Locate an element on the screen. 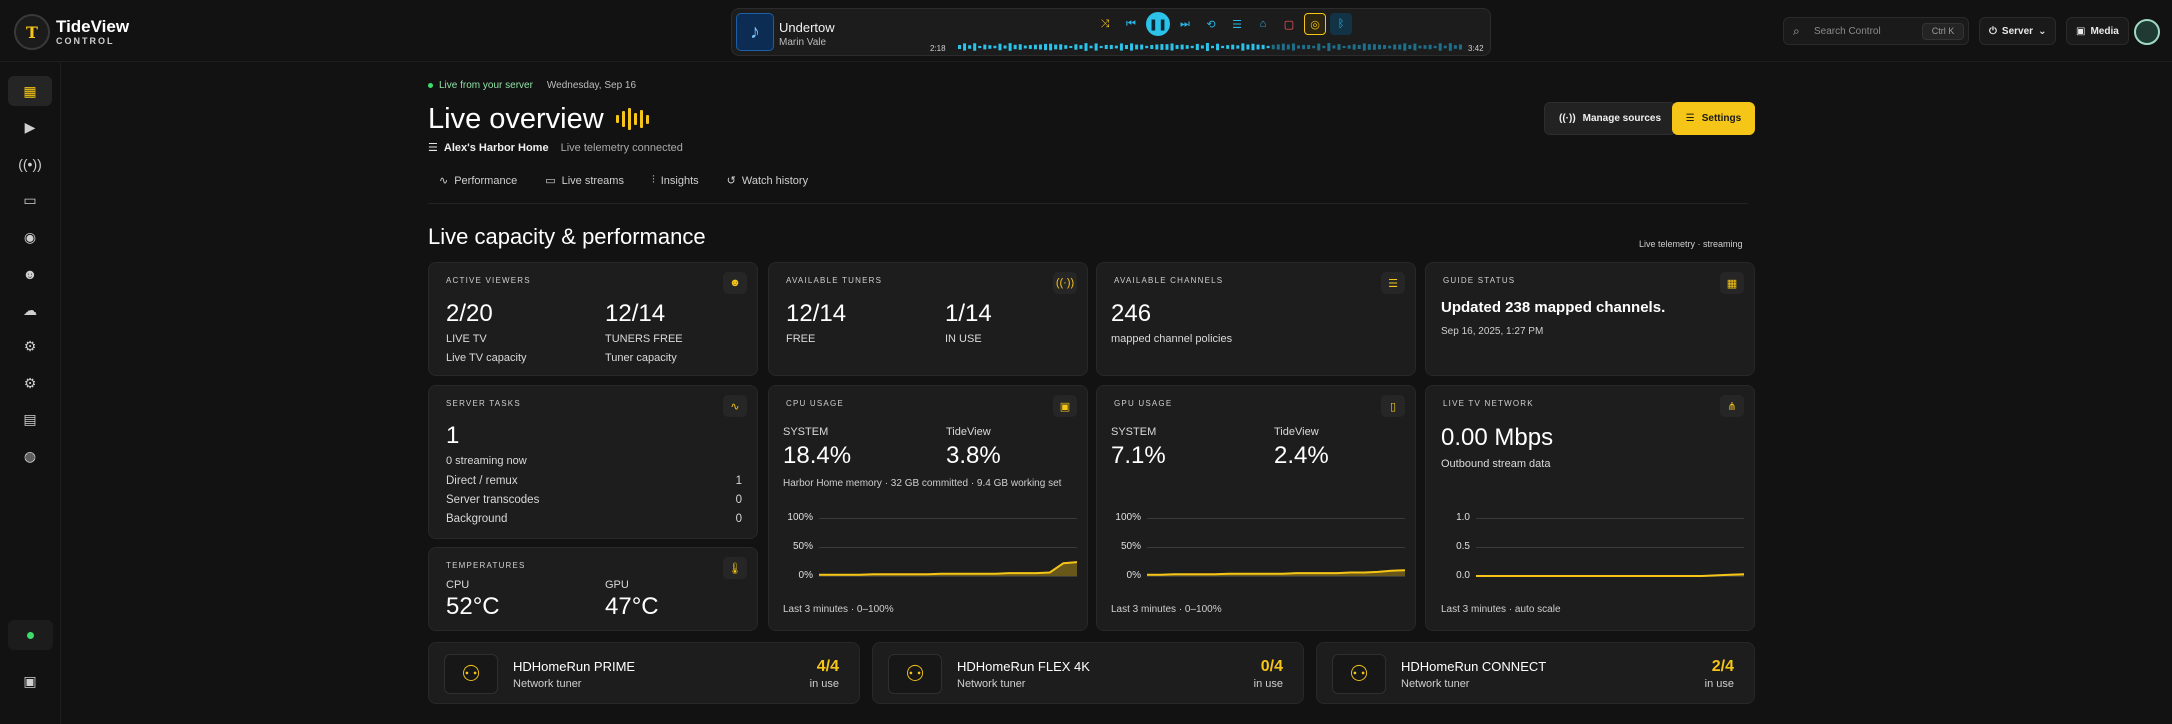 The width and height of the screenshot is (2172, 724). previous-icon: ⏮ is located at coordinates (1131, 23).